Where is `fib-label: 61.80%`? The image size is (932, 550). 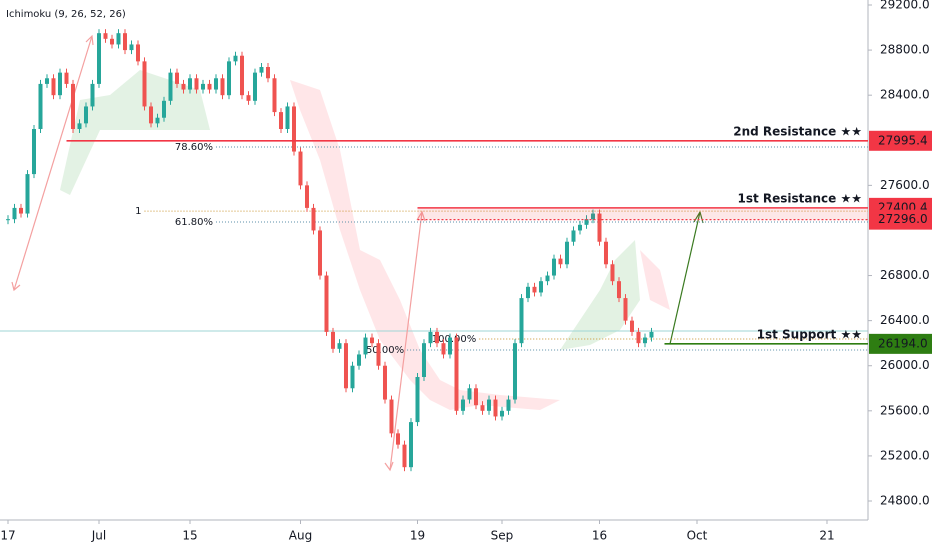 fib-label: 61.80% is located at coordinates (194, 222).